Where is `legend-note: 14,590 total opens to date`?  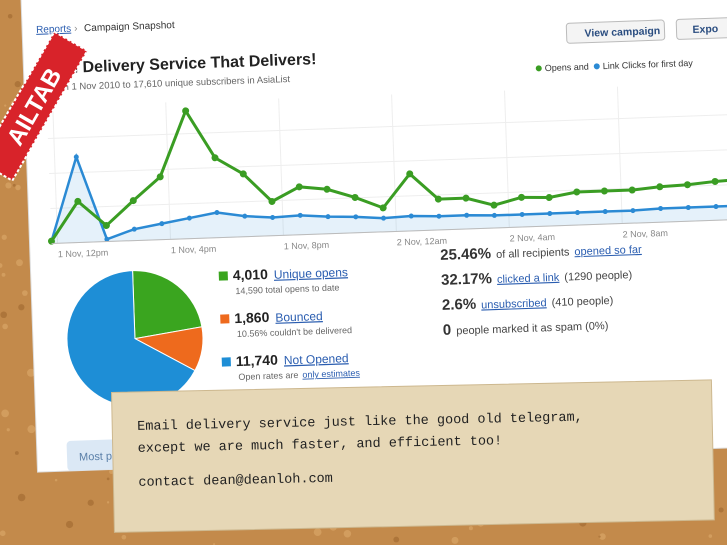 legend-note: 14,590 total opens to date is located at coordinates (287, 289).